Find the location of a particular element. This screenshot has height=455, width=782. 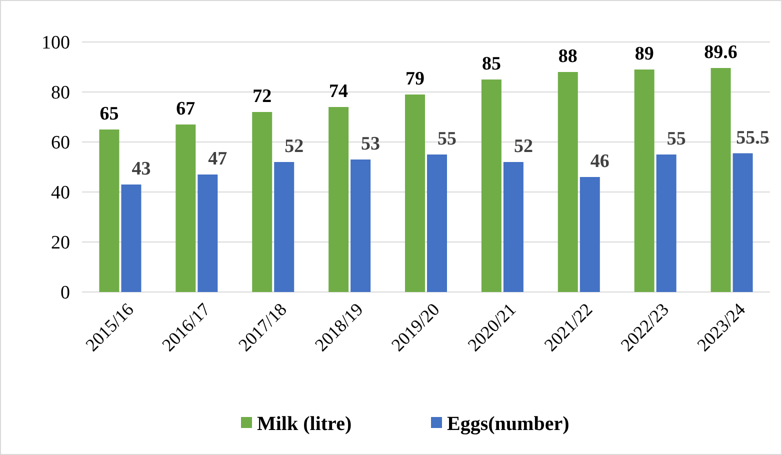

y-tick-label: 60 is located at coordinates (60, 143).